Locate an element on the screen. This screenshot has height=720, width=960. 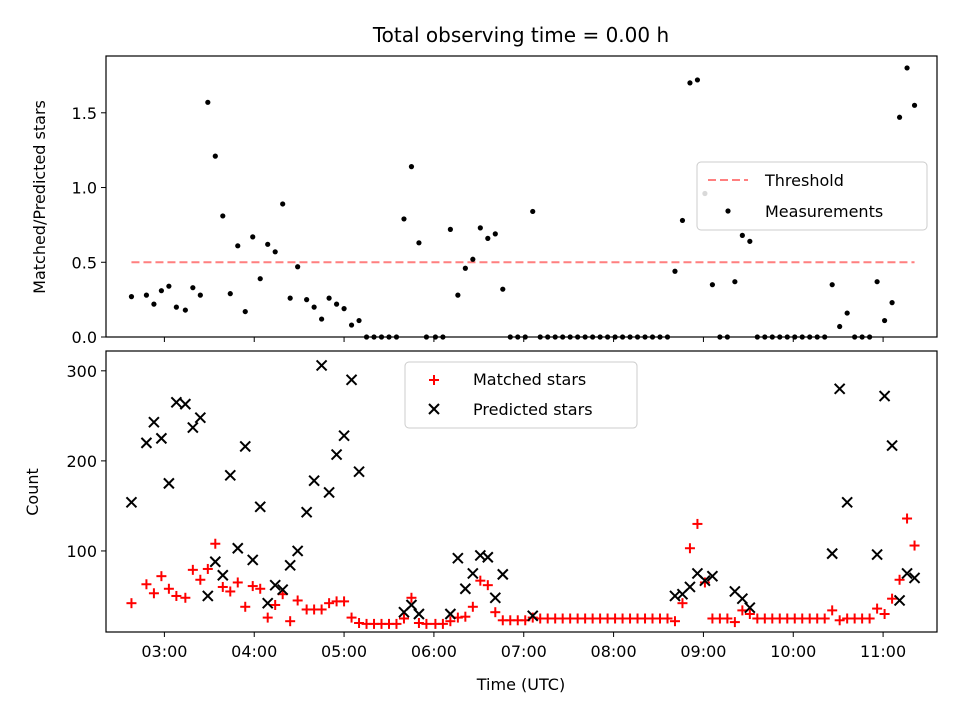
chart-title: Total observing time = 0.00 h is located at coordinates (520, 35).